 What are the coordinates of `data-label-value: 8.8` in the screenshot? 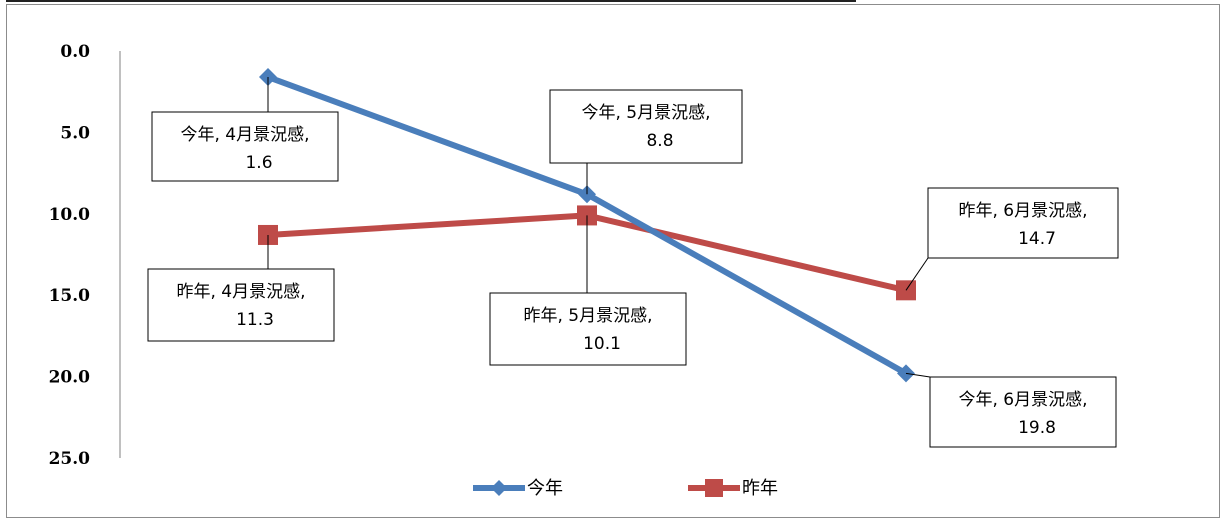 It's located at (659, 141).